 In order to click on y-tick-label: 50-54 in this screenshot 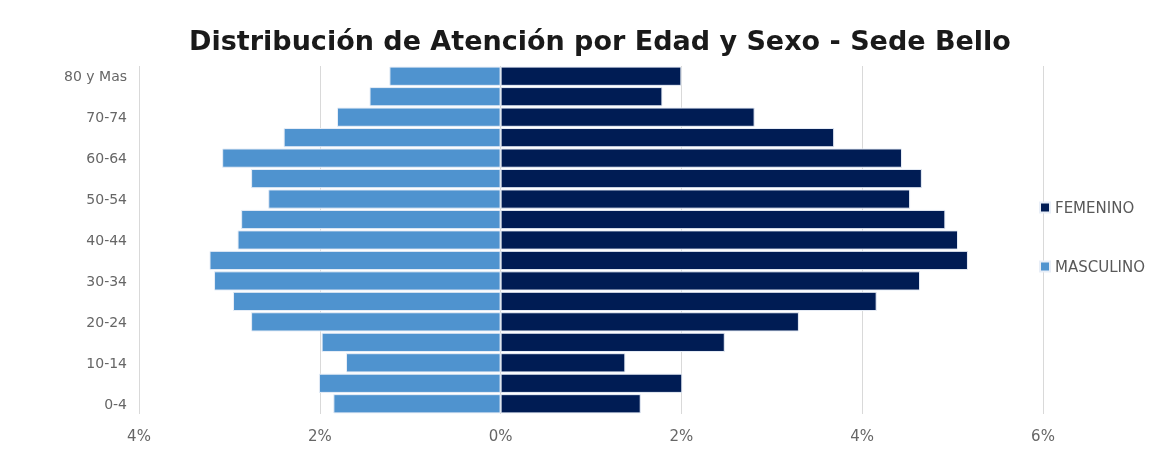, I will do `click(107, 199)`.